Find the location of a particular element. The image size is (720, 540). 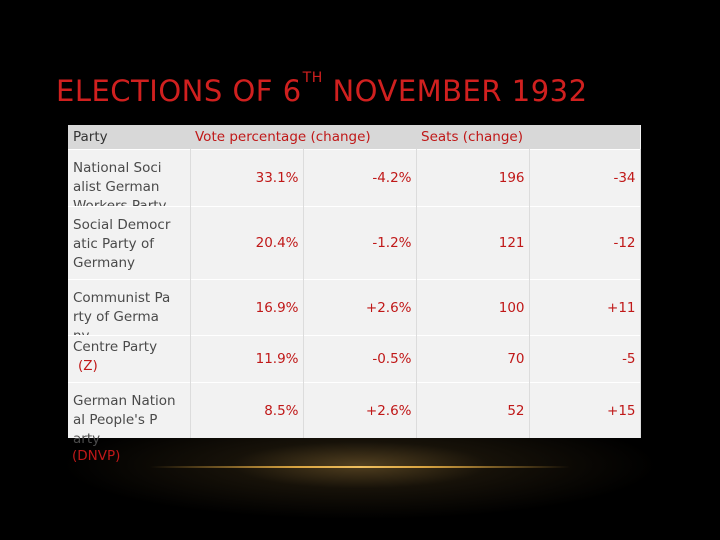

party-name: National Soci alist German Workers Party is located at coordinates (120, 183).